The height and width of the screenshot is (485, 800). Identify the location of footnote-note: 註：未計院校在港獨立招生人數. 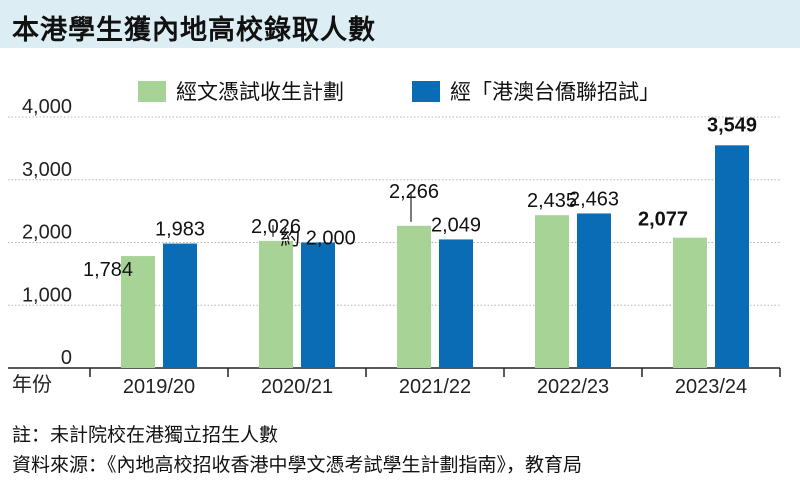
(145, 435).